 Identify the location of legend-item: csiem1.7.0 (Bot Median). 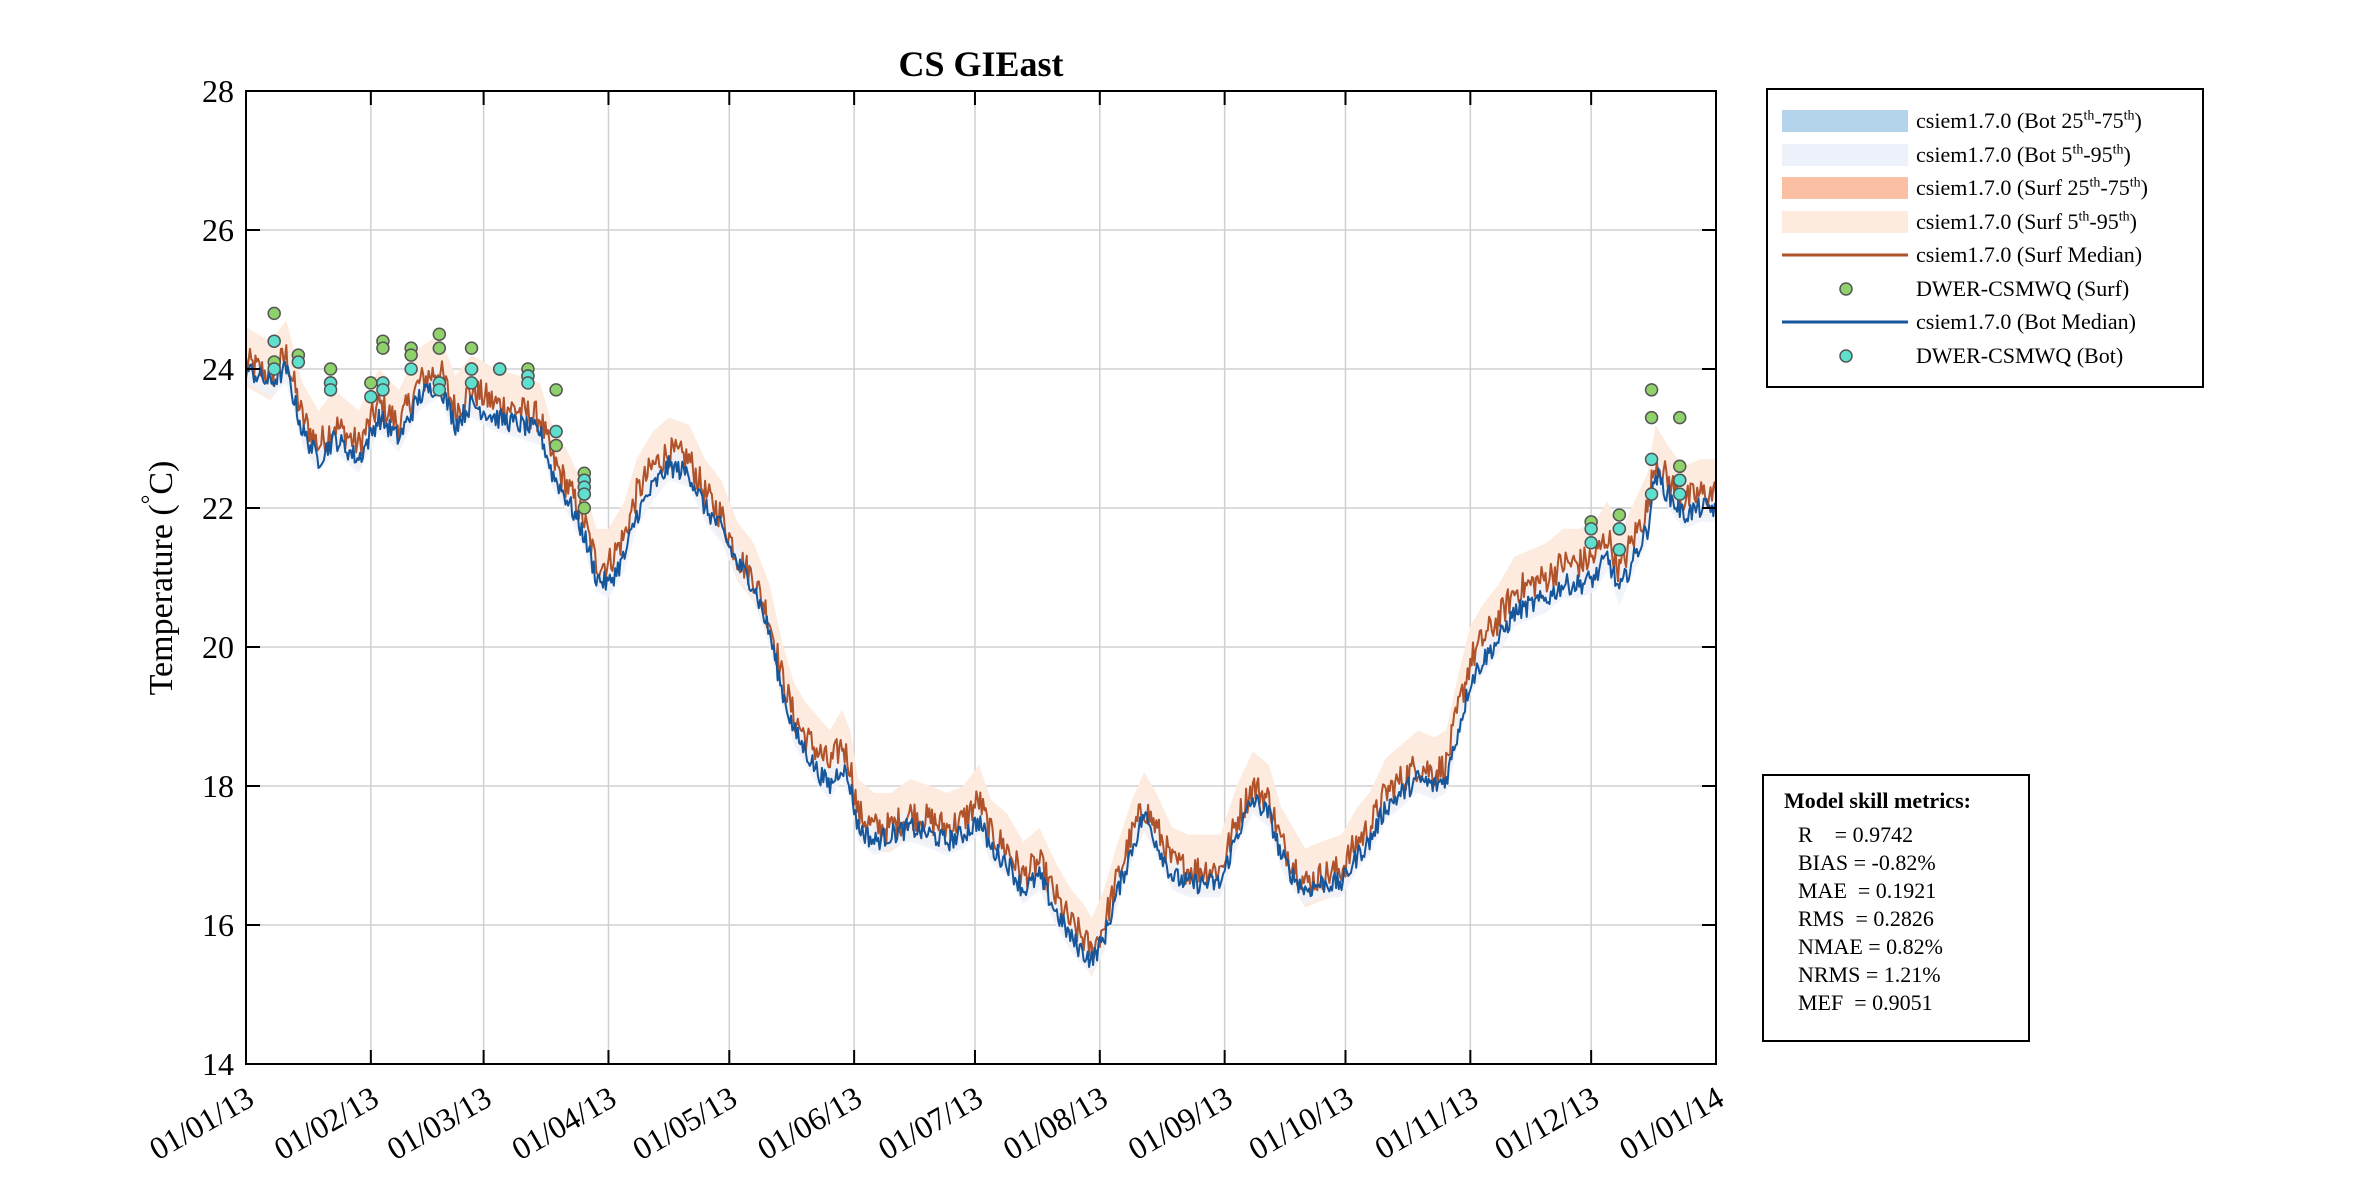
(1985, 322).